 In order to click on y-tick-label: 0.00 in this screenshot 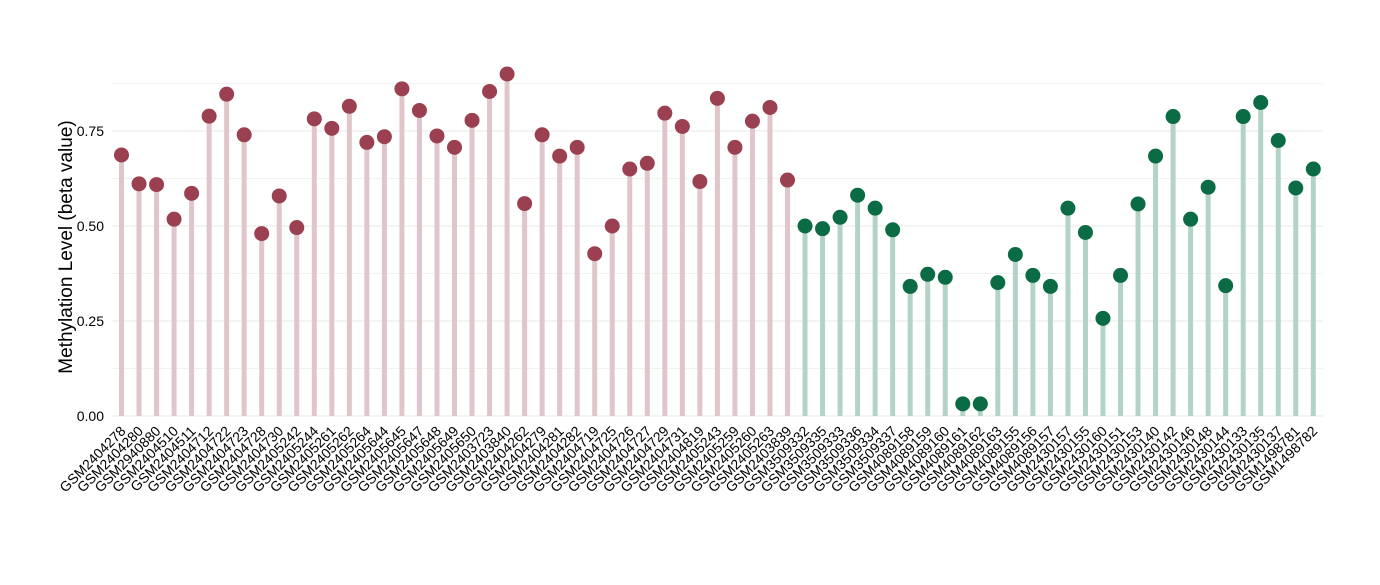, I will do `click(90, 416)`.